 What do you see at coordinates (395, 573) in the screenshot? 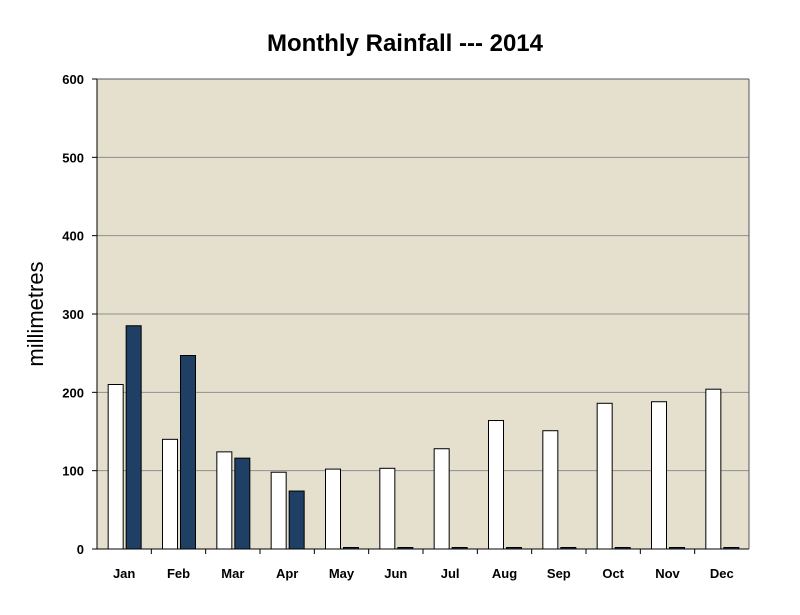
I see `x-tick-label: Jun` at bounding box center [395, 573].